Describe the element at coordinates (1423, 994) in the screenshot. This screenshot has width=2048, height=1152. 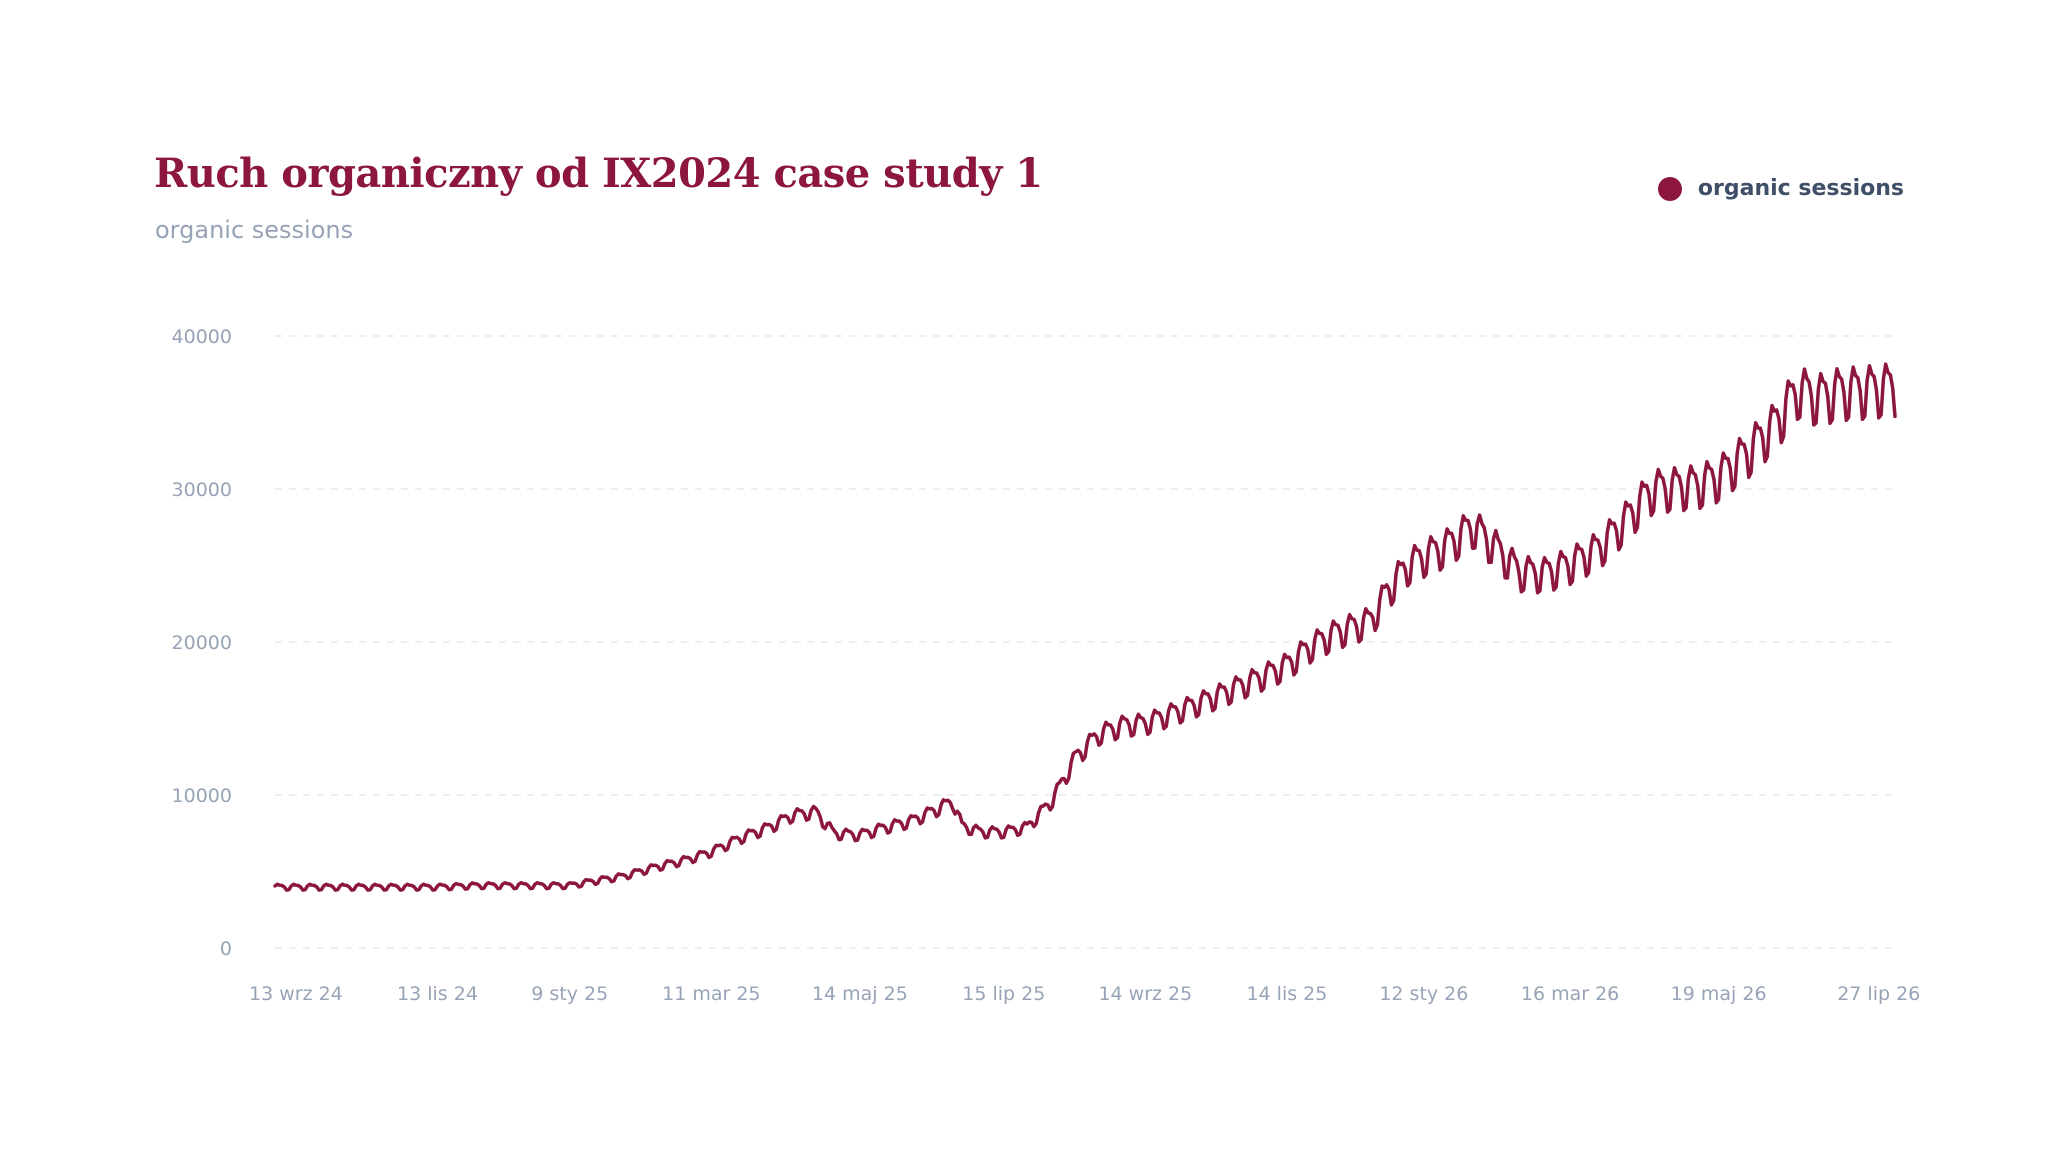
I see `x-tick-label: 12 sty 26` at that location.